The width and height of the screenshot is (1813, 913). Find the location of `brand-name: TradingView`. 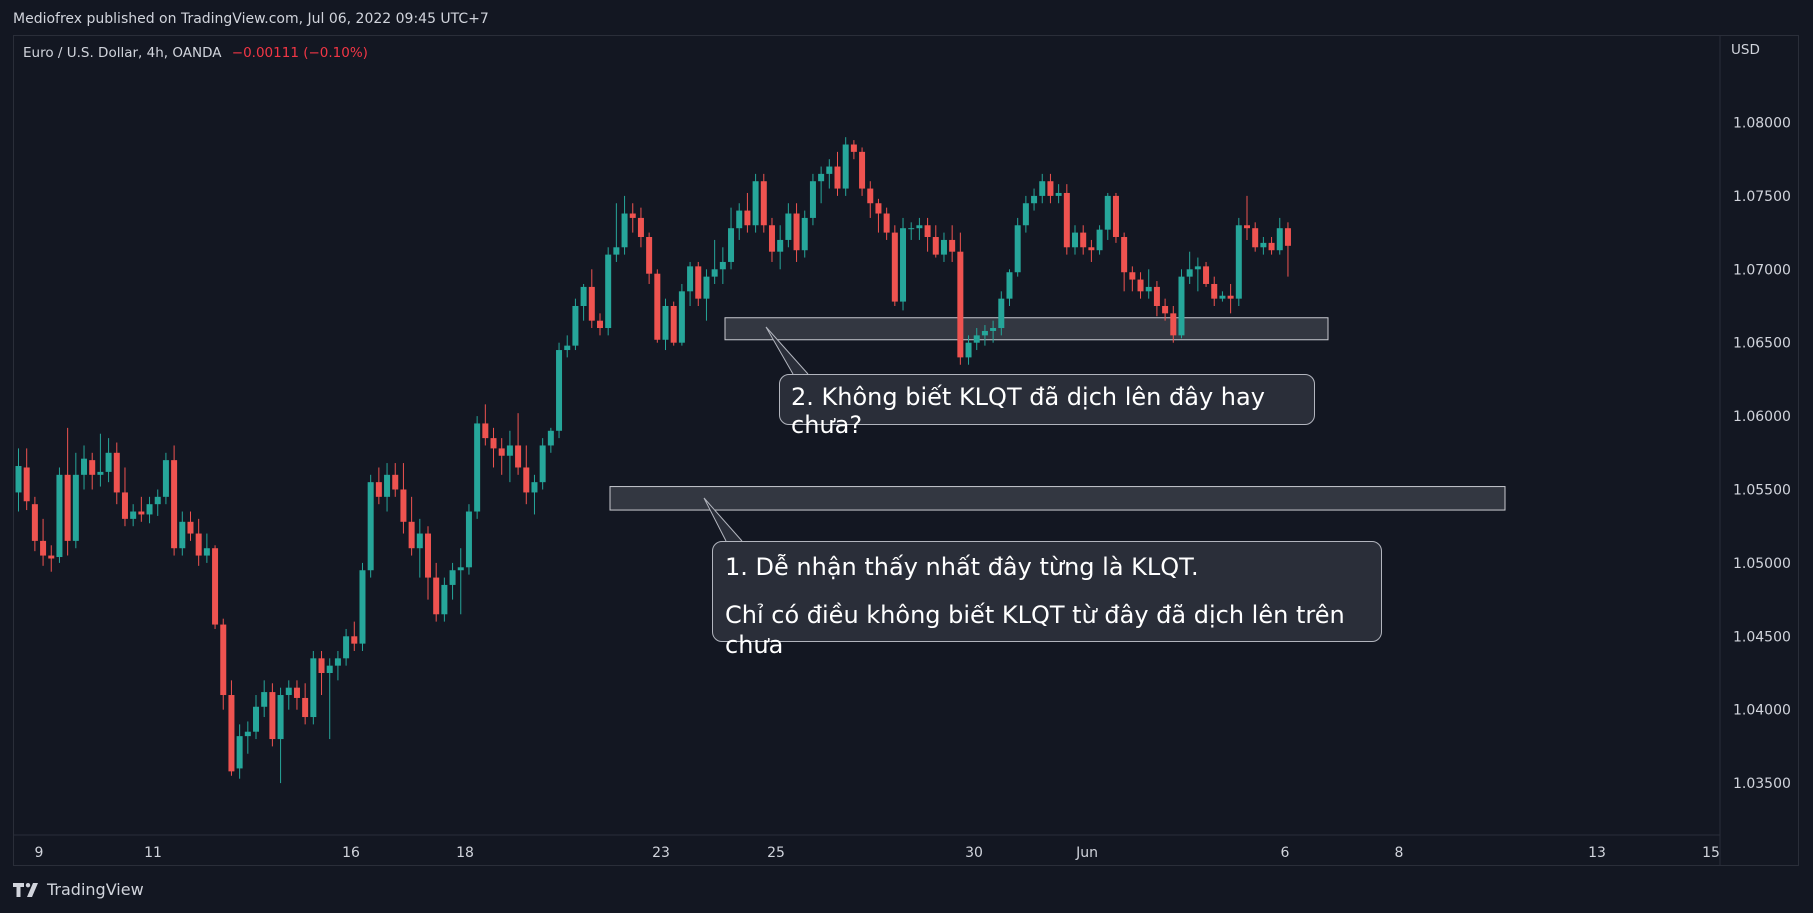

brand-name: TradingView is located at coordinates (95, 889).